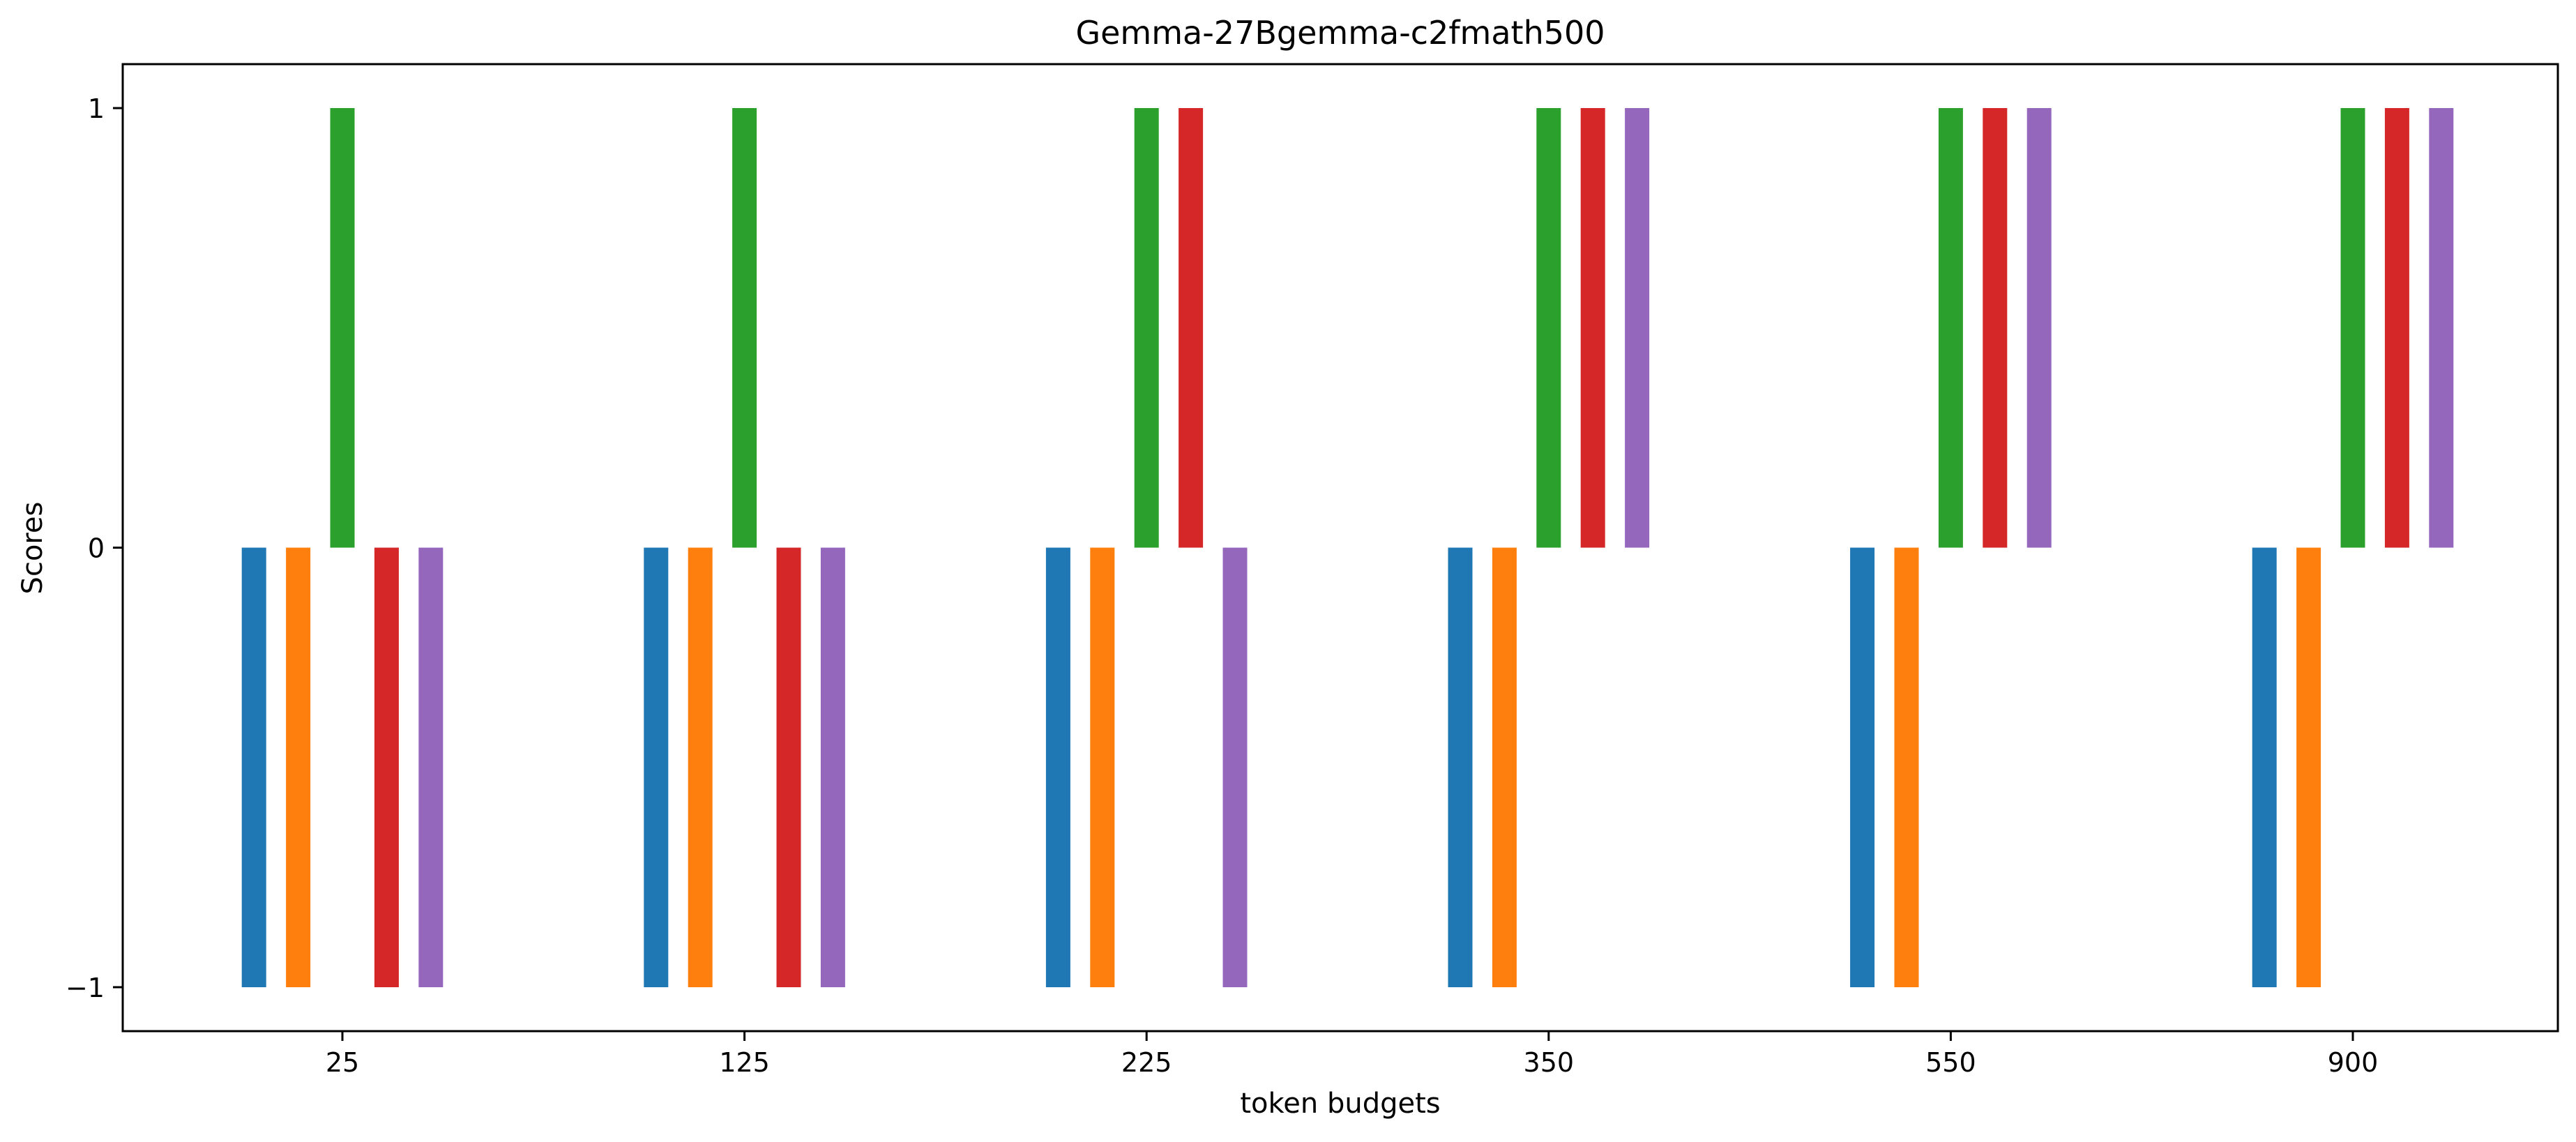 The width and height of the screenshot is (2576, 1142). Describe the element at coordinates (1460, 767) in the screenshot. I see `bar-350-s1` at that location.